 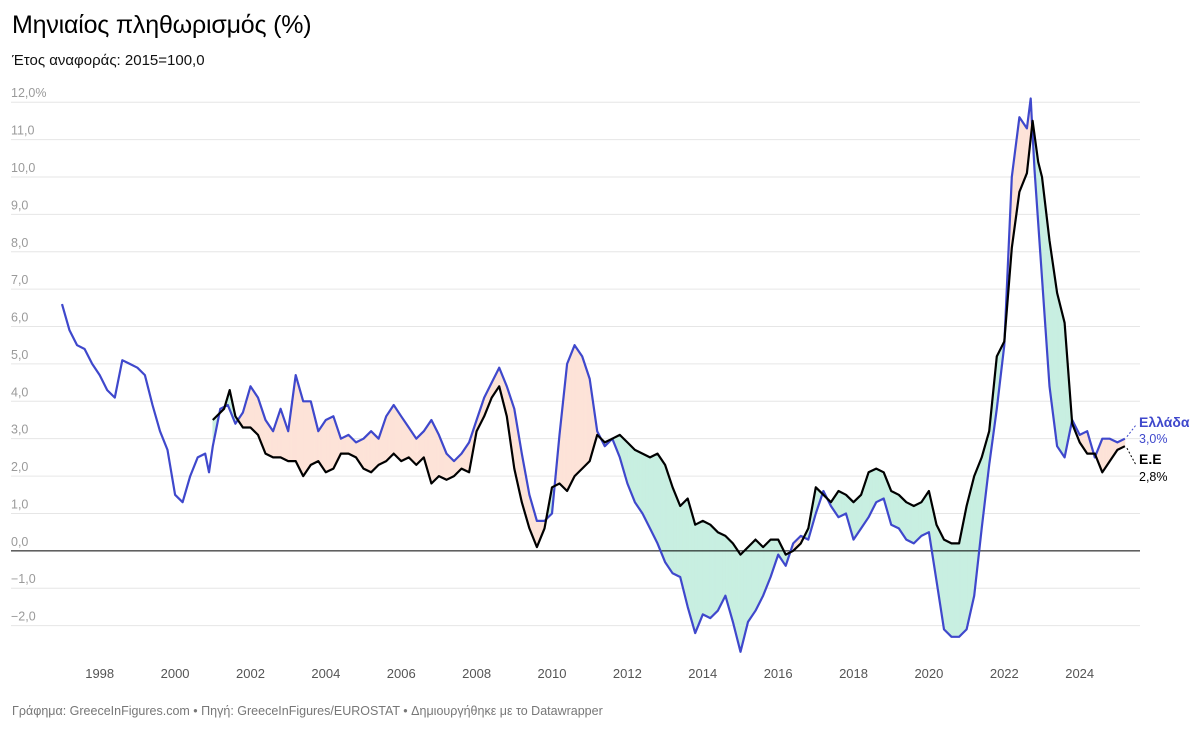 I want to click on y-tick-label: 4,0, so click(x=19, y=392).